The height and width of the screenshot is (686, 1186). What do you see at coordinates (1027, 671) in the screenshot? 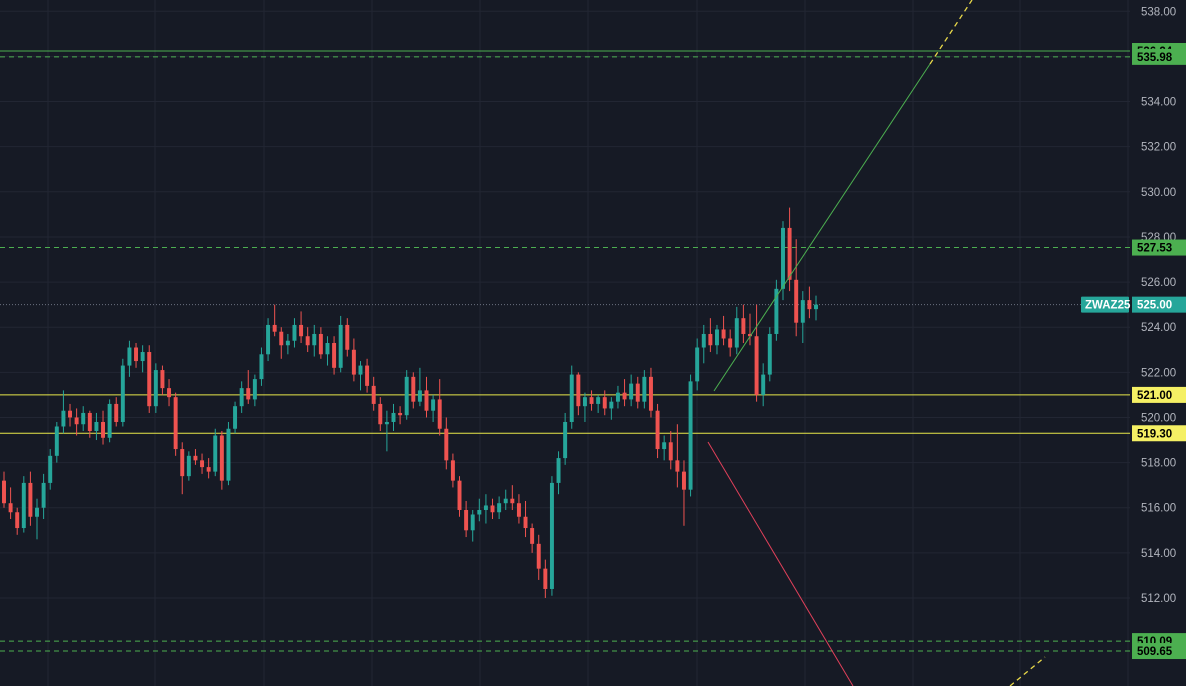
I see `trendline-yellow-dashed-bottom` at bounding box center [1027, 671].